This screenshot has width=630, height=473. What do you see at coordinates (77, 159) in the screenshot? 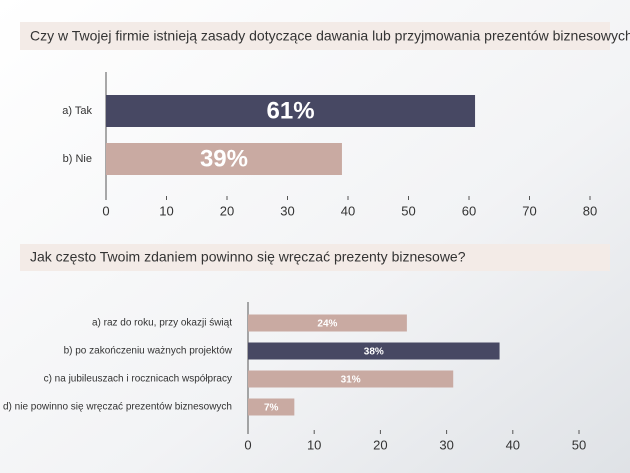
I see `category-label: b) Nie` at bounding box center [77, 159].